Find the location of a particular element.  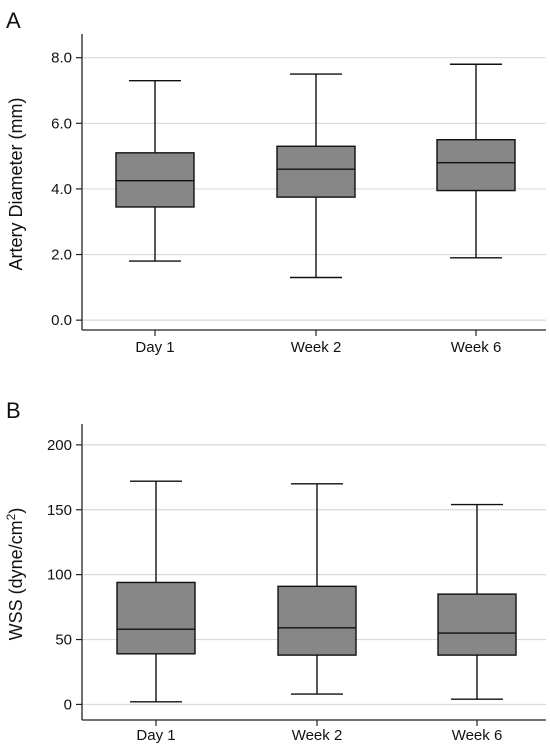

y-tick-label: 6.0 is located at coordinates (61, 123).